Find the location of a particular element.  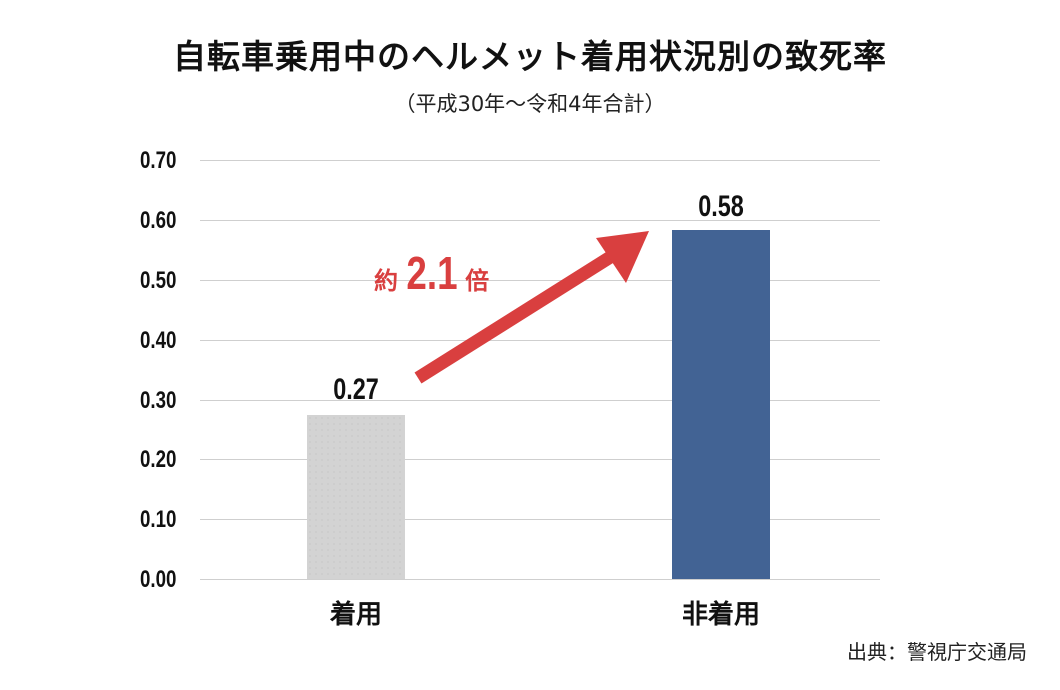

annotation-value: 2.1 is located at coordinates (431, 273).